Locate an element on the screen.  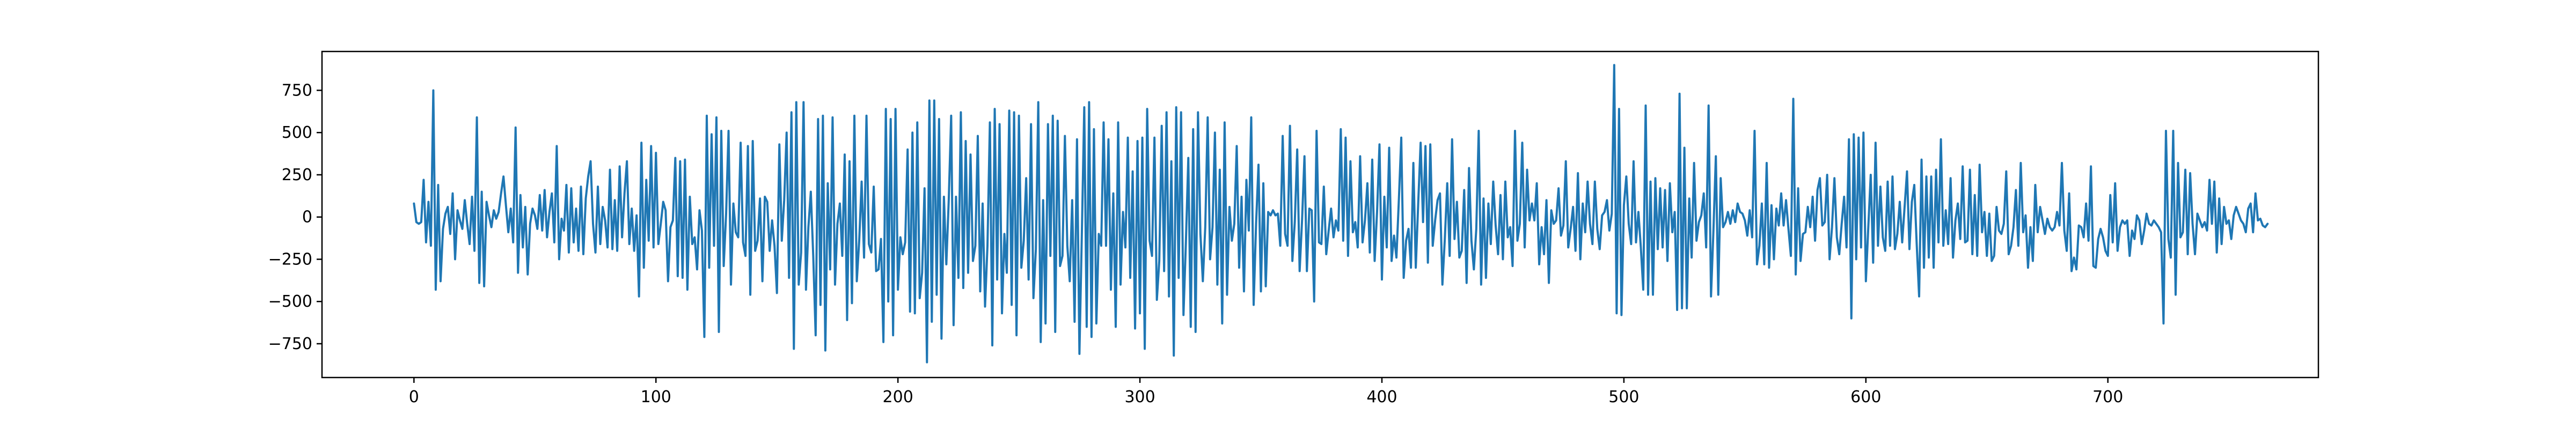
x-tick-label: 100 is located at coordinates (656, 397).